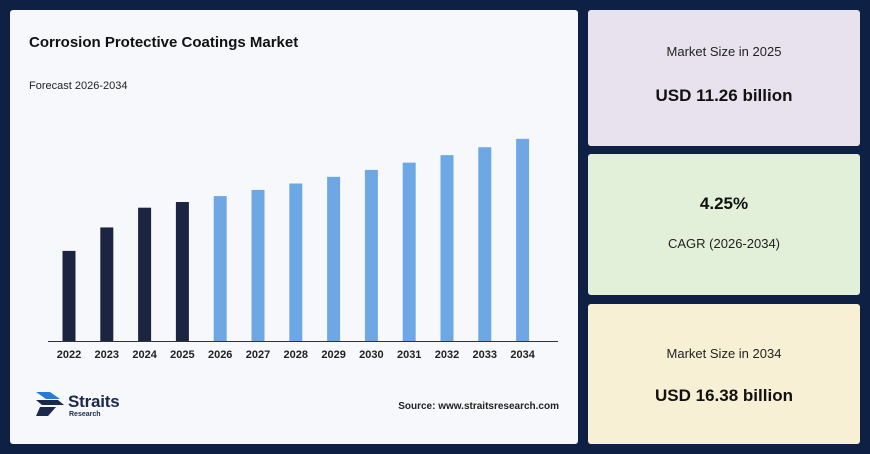  I want to click on market-size-2034-card: Market Size in 2034 USD 16.38 billion, so click(724, 374).